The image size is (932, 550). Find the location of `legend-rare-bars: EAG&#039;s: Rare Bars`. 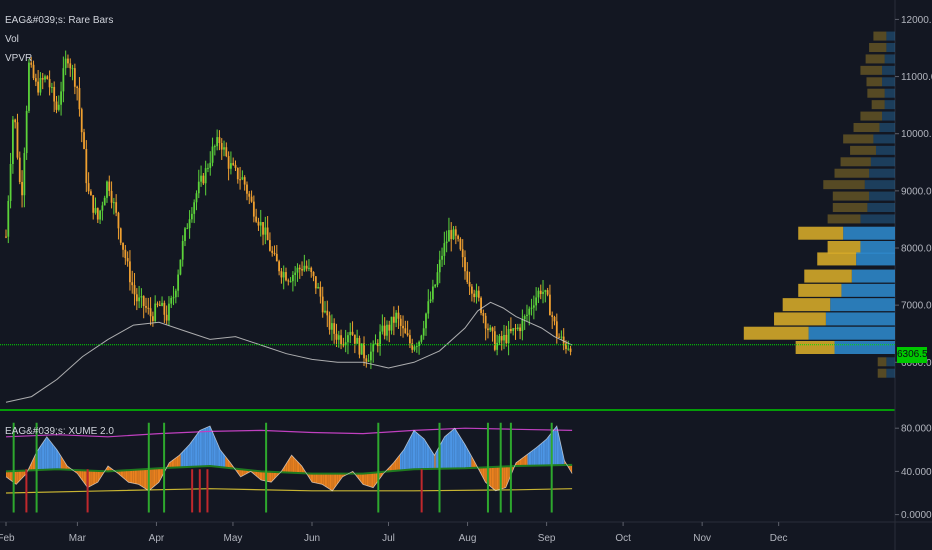

legend-rare-bars: EAG&#039;s: Rare Bars is located at coordinates (59, 20).